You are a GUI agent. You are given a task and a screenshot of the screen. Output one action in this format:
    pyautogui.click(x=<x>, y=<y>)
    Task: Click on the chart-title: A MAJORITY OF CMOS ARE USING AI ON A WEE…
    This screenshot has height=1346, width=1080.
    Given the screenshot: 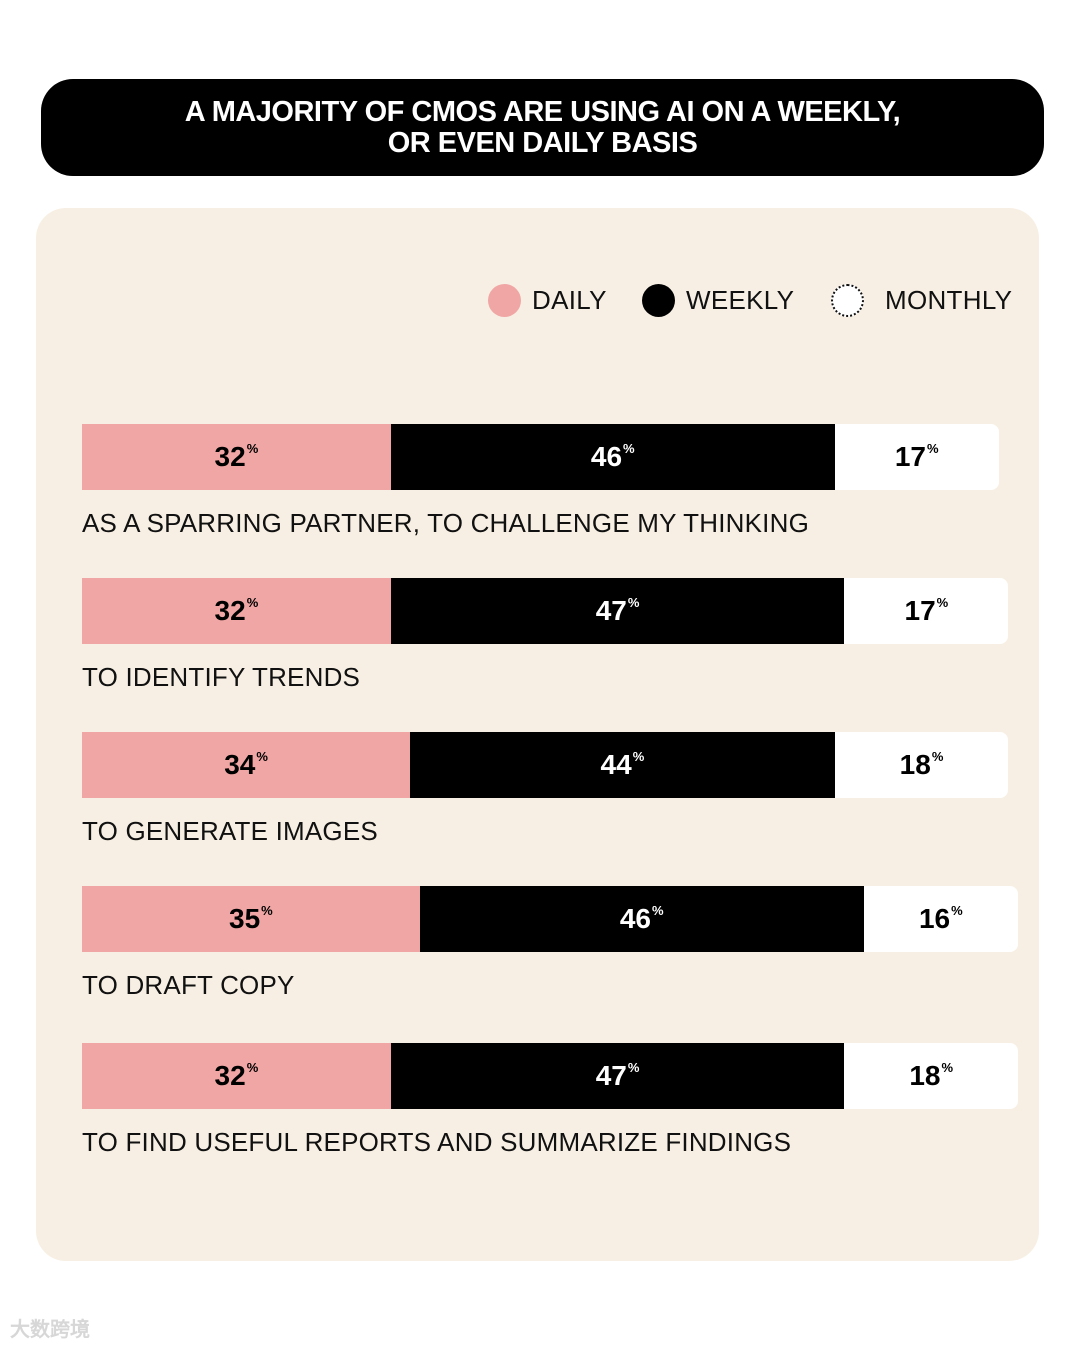 What is the action you would take?
    pyautogui.click(x=542, y=127)
    